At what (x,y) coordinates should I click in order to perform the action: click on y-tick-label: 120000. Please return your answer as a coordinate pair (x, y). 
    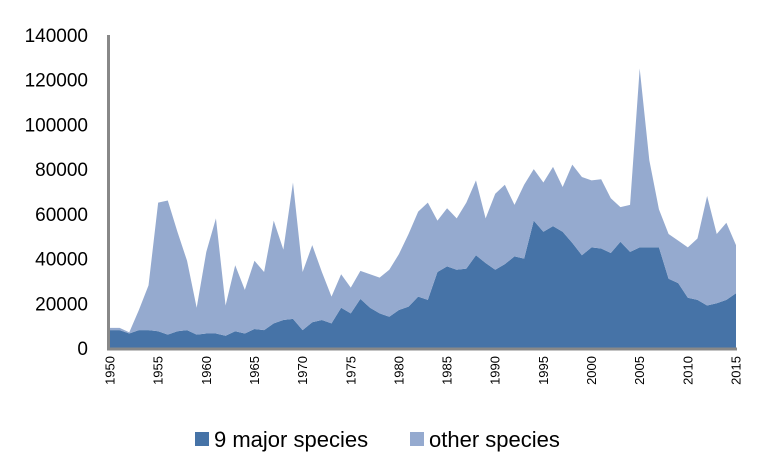
    Looking at the image, I should click on (56, 81).